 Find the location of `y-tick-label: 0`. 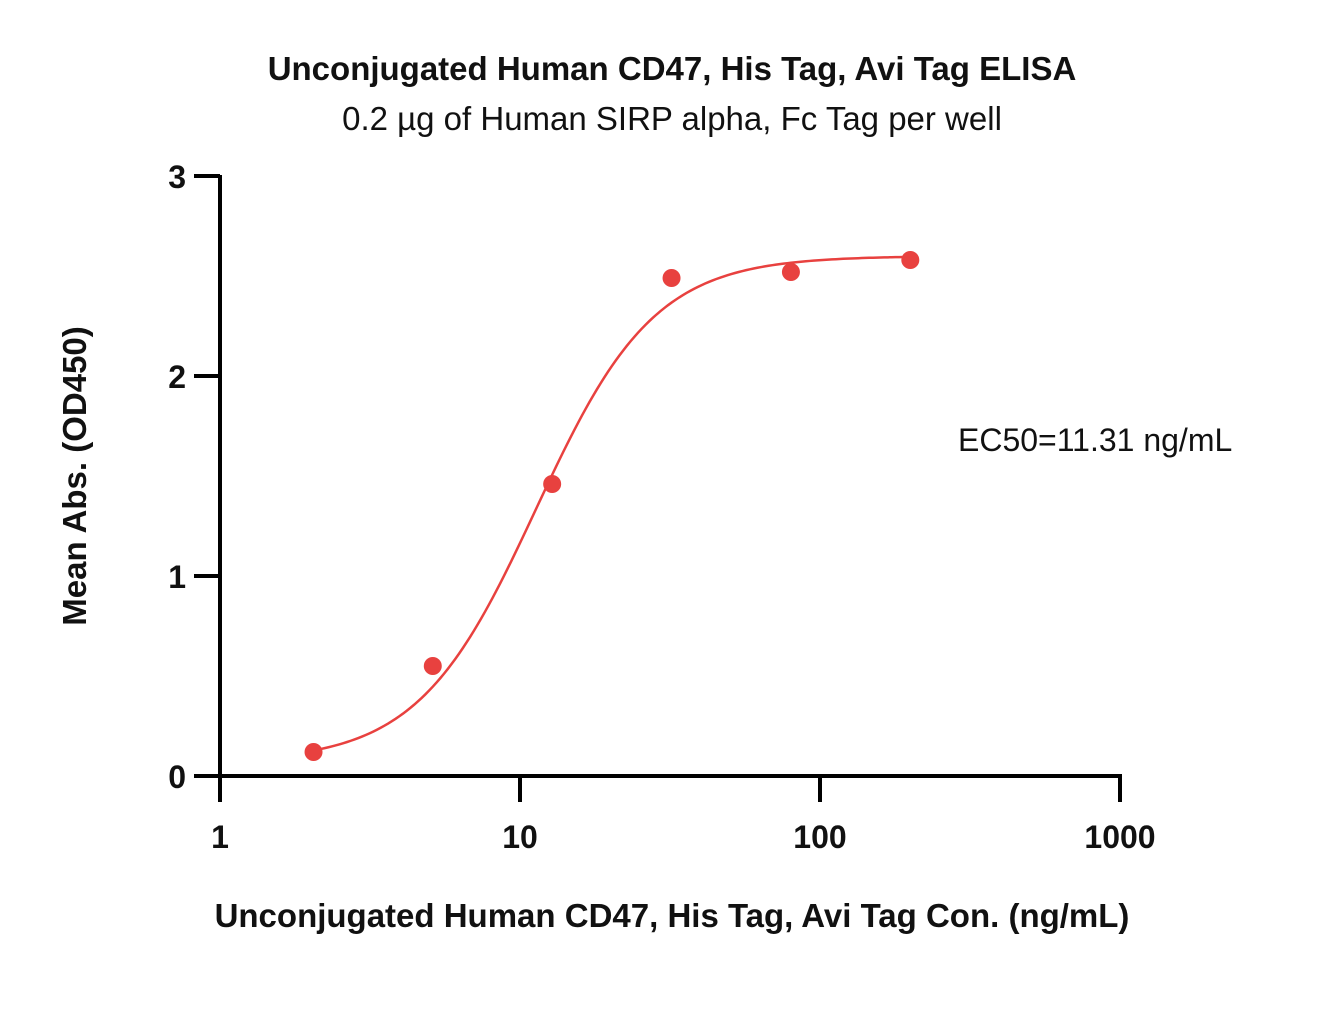

y-tick-label: 0 is located at coordinates (177, 777).